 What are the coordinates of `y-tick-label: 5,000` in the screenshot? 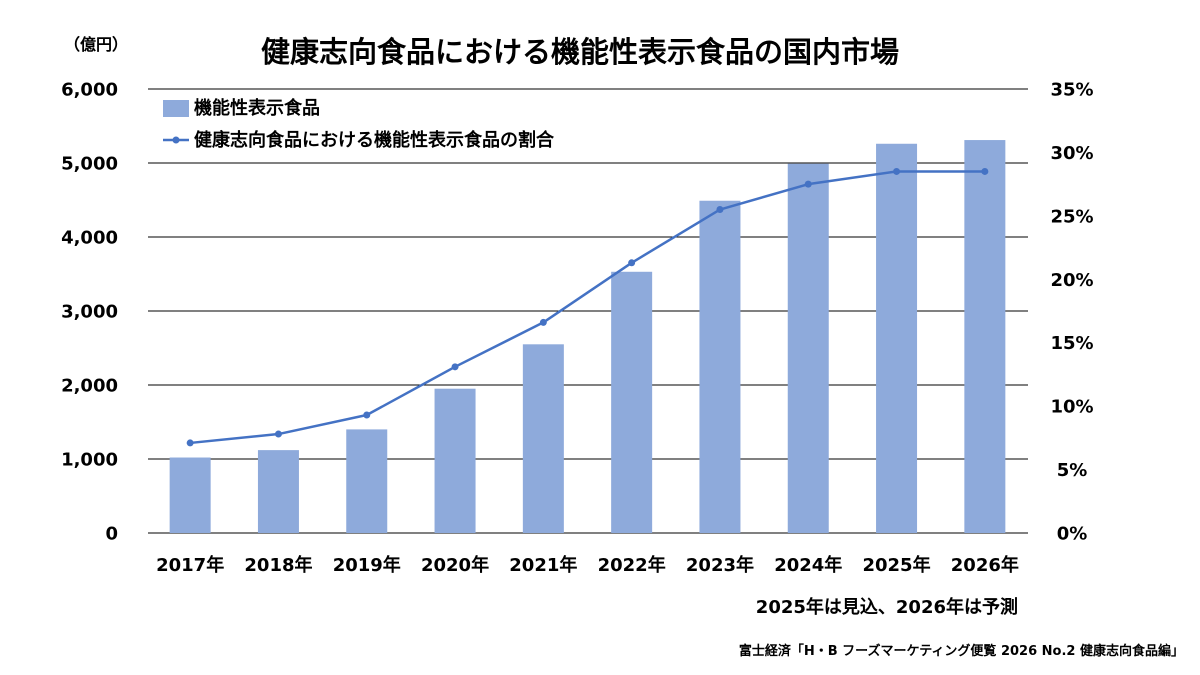 It's located at (89, 164).